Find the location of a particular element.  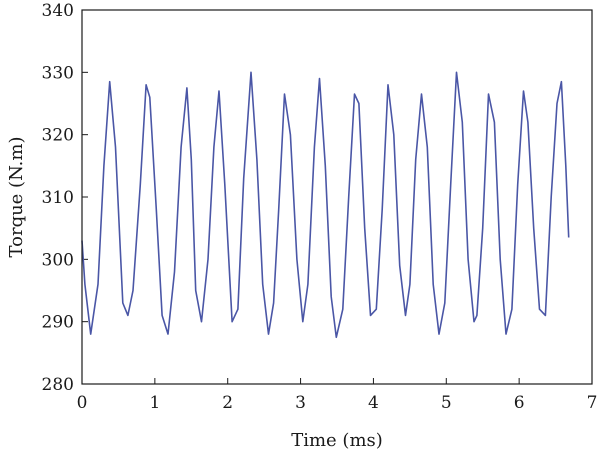

y-tick-label: 340 is located at coordinates (58, 11).